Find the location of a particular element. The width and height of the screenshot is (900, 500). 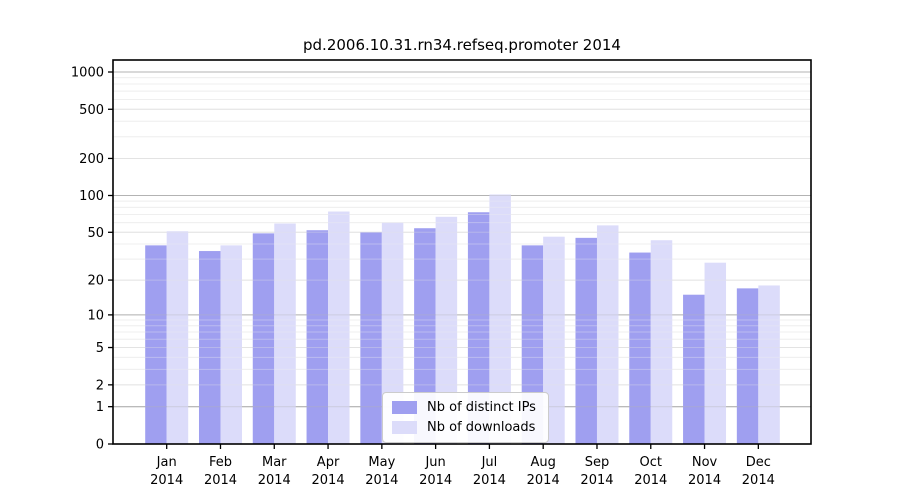

legend-swatch-downloads is located at coordinates (404, 427).